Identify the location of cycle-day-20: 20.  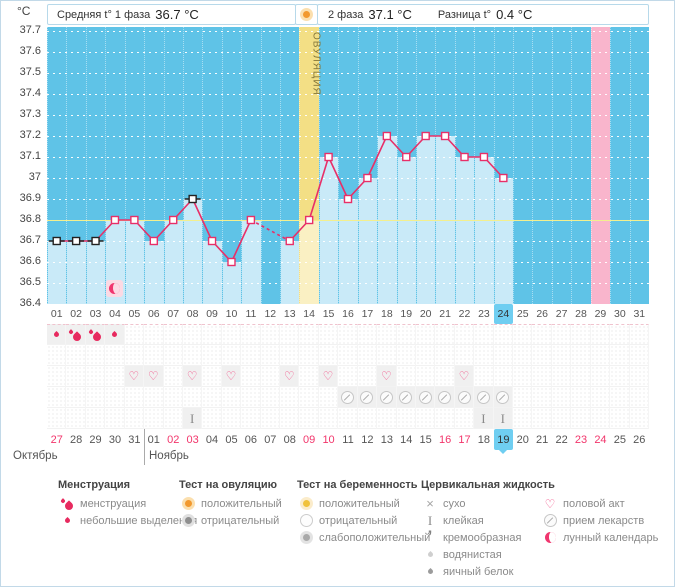
(425, 314).